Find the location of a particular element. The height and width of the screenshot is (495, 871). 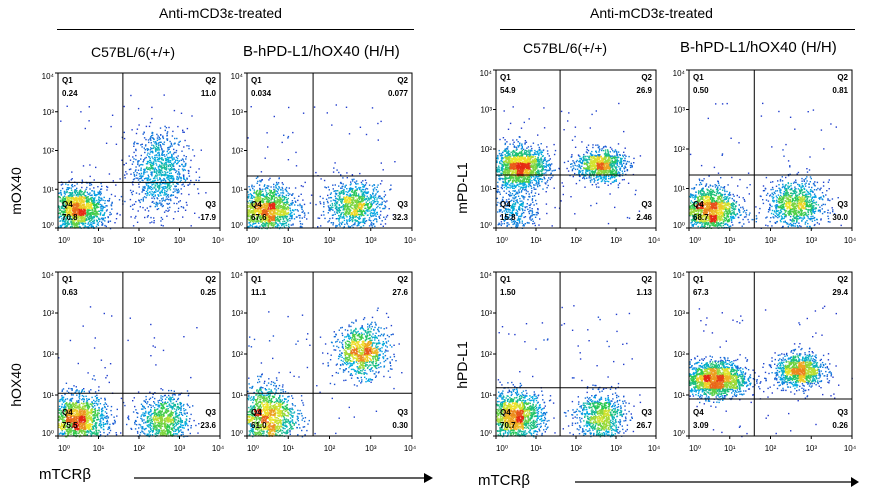

event-dots is located at coordinates (129, 372).